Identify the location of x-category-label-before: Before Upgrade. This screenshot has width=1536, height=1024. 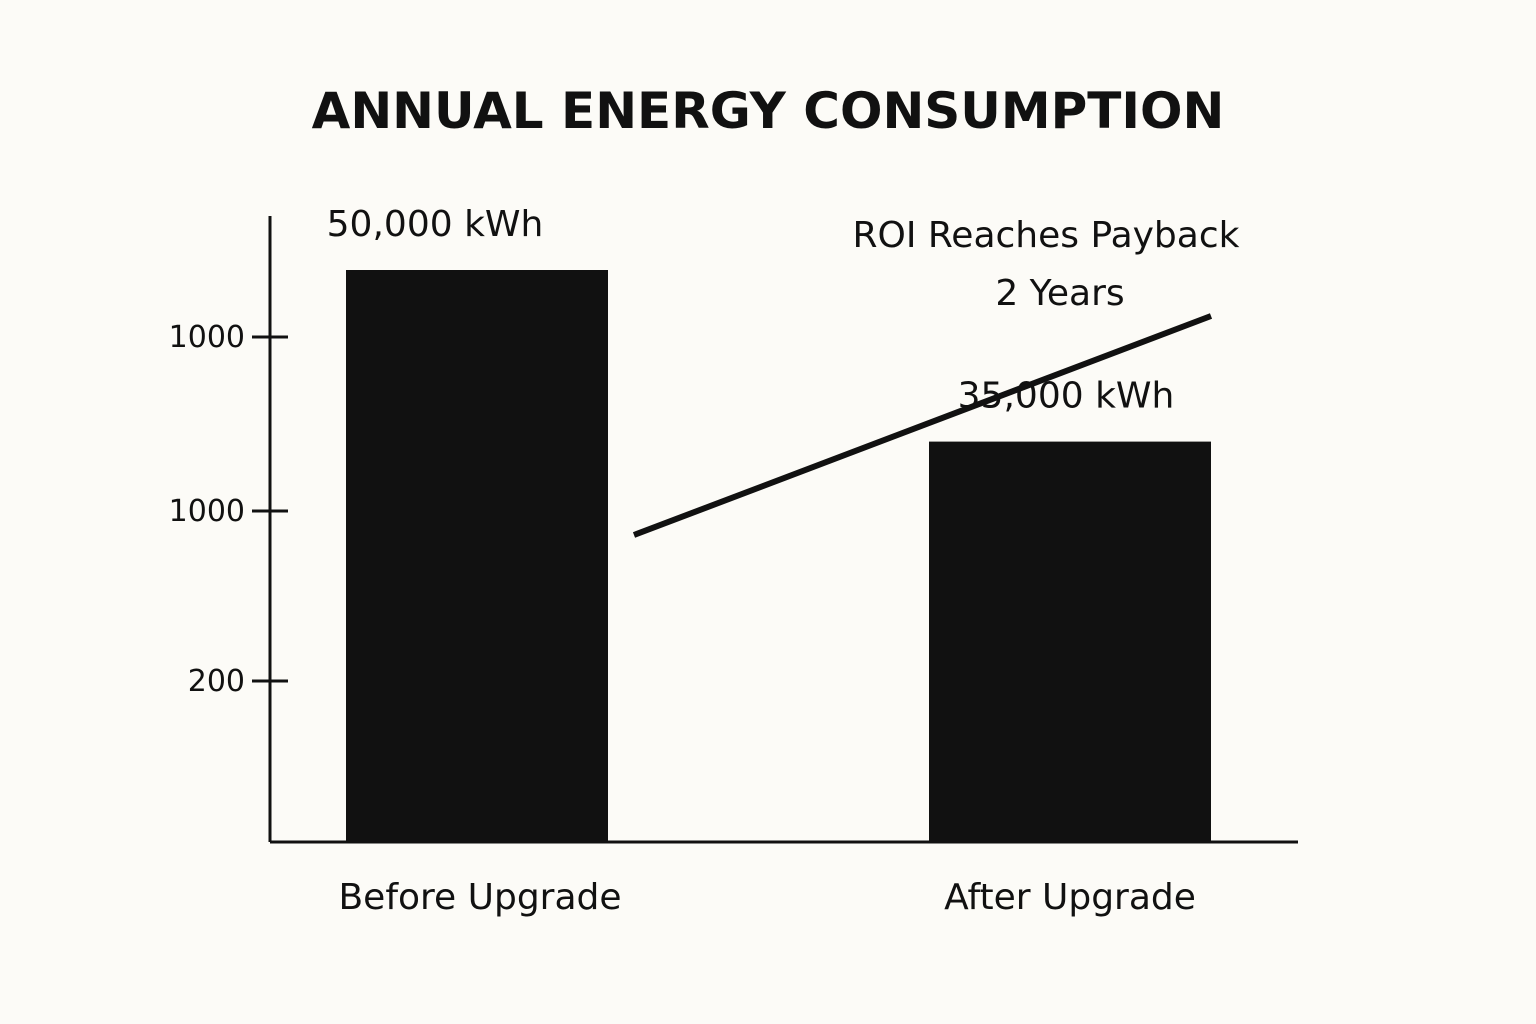
(479, 897).